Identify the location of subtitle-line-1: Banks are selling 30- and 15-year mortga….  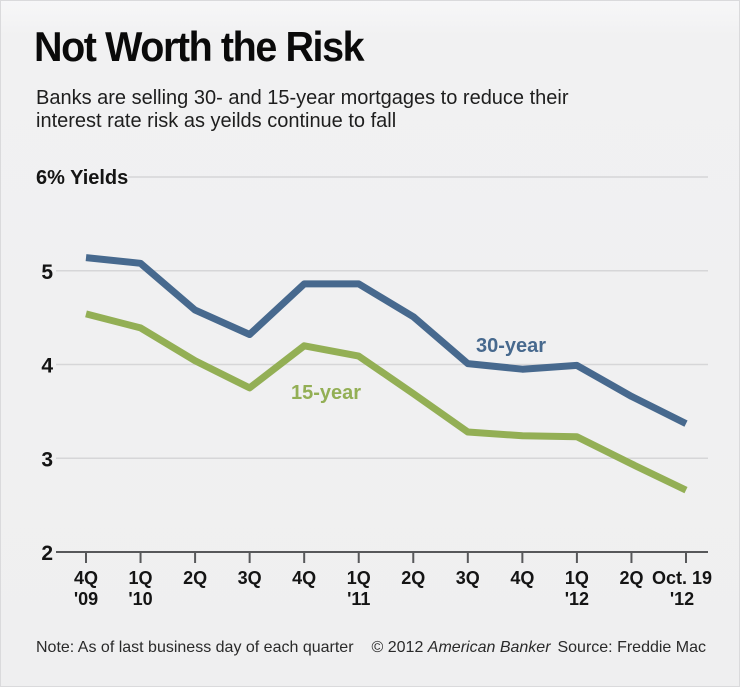
(302, 98).